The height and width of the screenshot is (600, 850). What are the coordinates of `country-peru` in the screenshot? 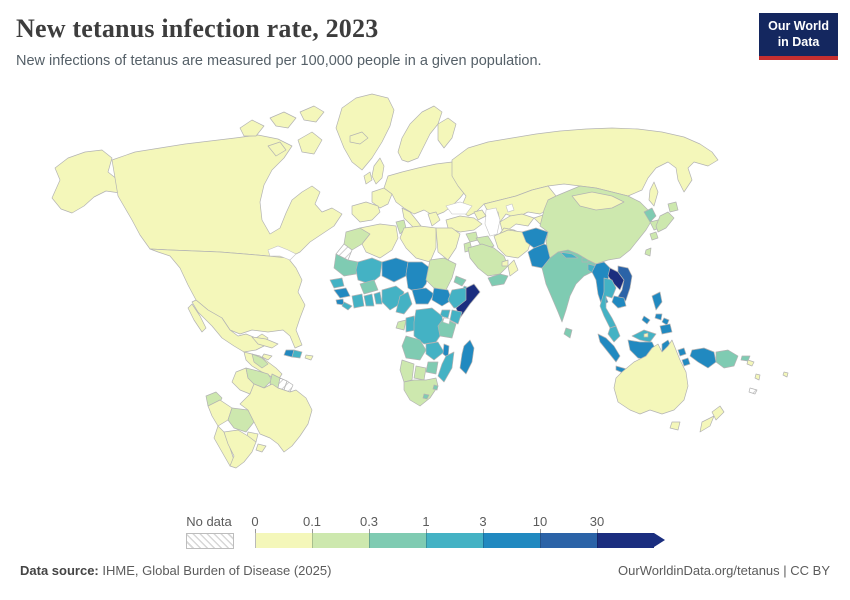 It's located at (220, 413).